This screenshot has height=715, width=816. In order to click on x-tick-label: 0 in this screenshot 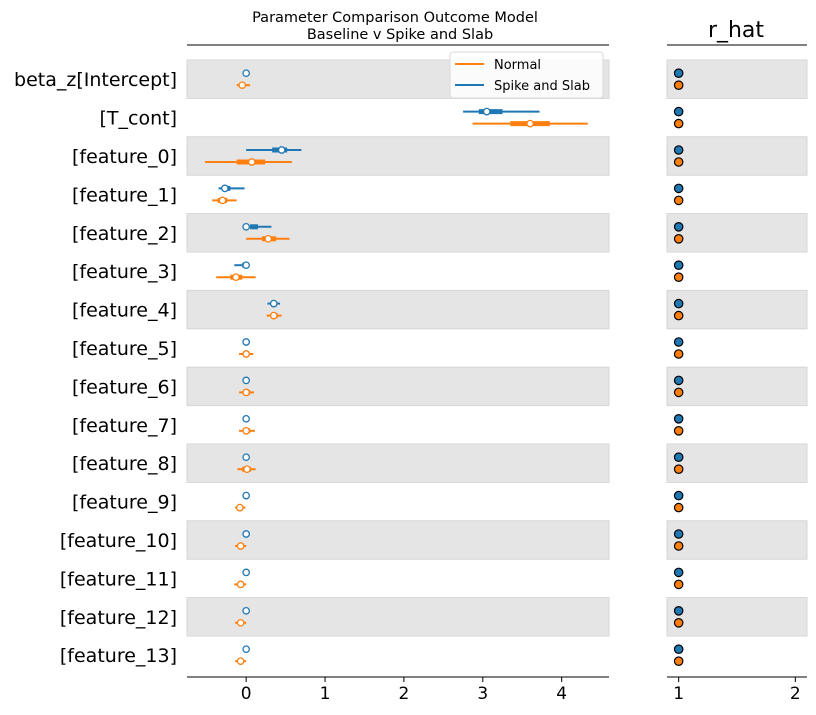, I will do `click(246, 694)`.